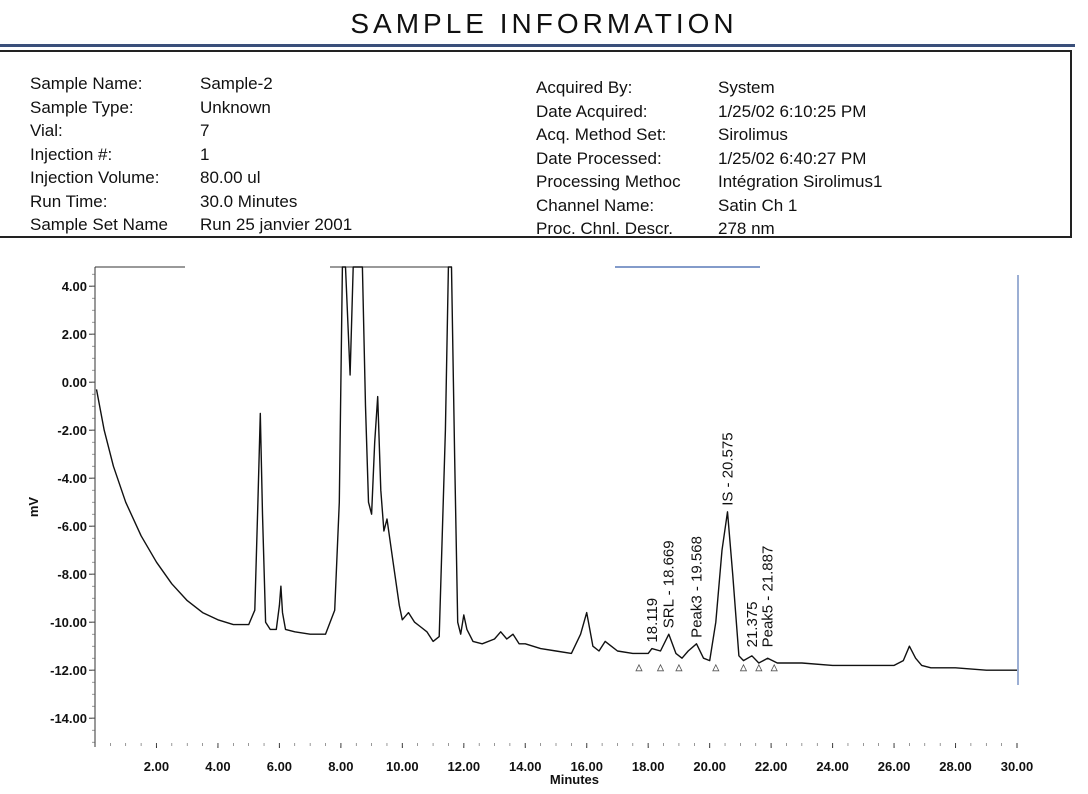  I want to click on y-tick-label: 0.00, so click(74, 382).